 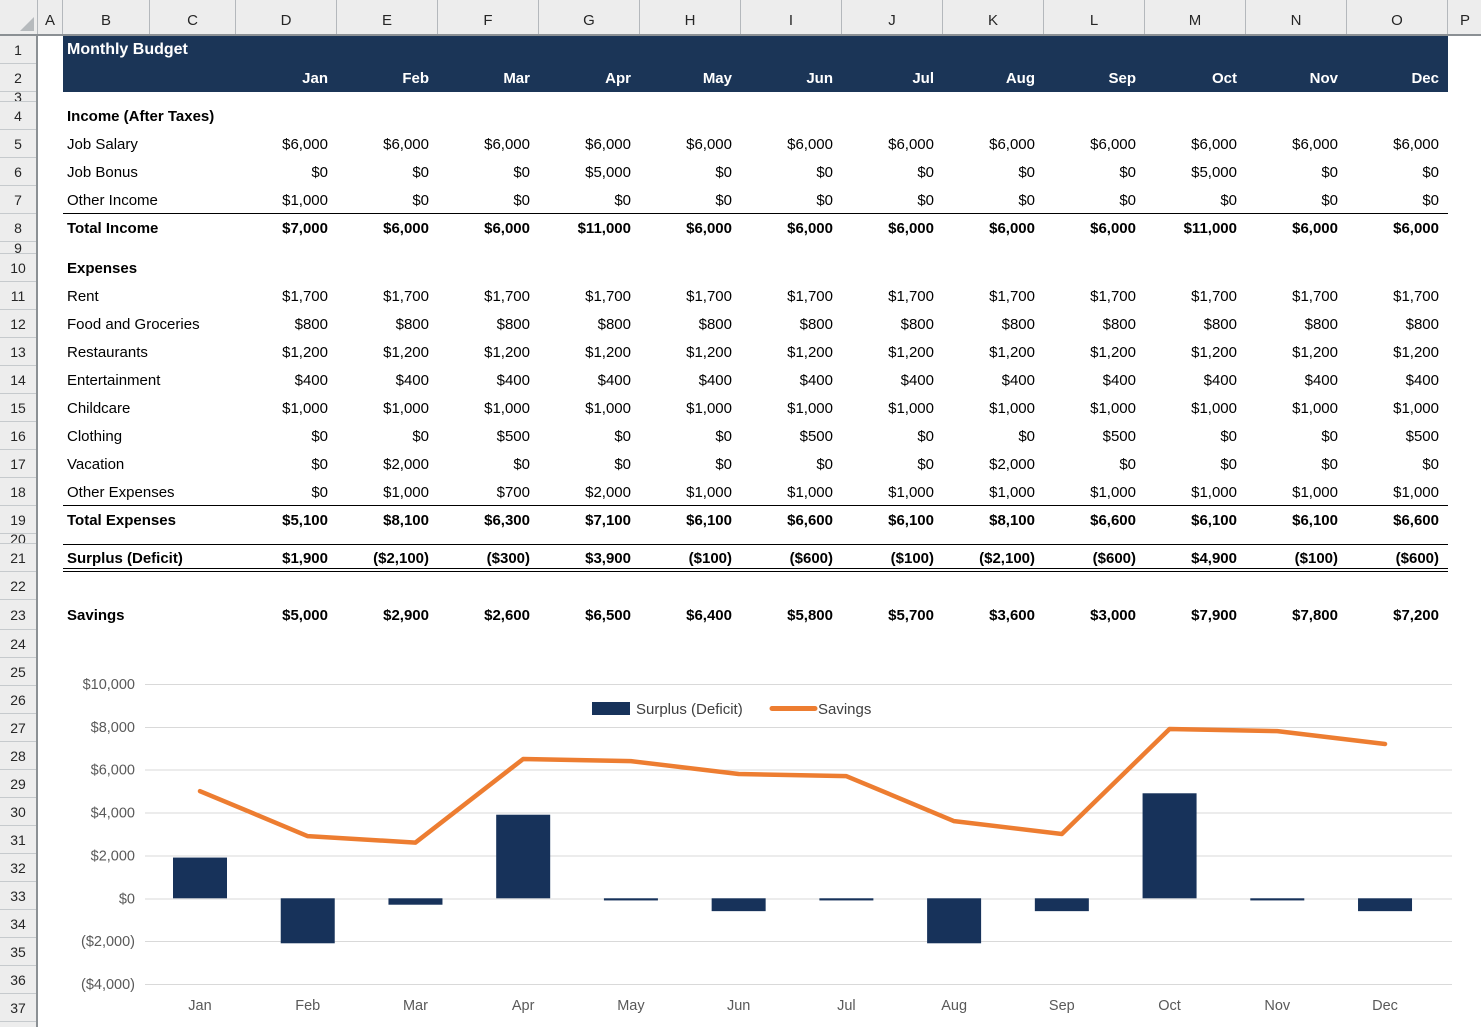 What do you see at coordinates (18, 248) in the screenshot?
I see `row-header-9: 9` at bounding box center [18, 248].